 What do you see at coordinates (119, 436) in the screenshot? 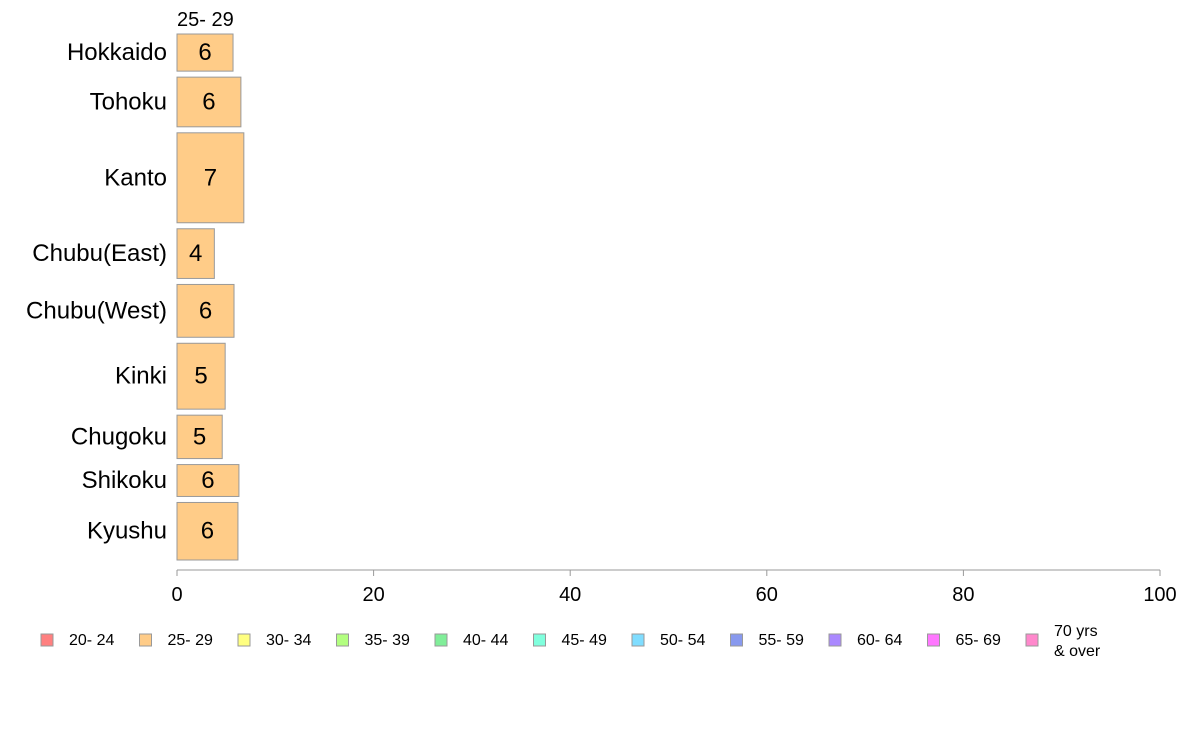
I see `region-label: Chugoku` at bounding box center [119, 436].